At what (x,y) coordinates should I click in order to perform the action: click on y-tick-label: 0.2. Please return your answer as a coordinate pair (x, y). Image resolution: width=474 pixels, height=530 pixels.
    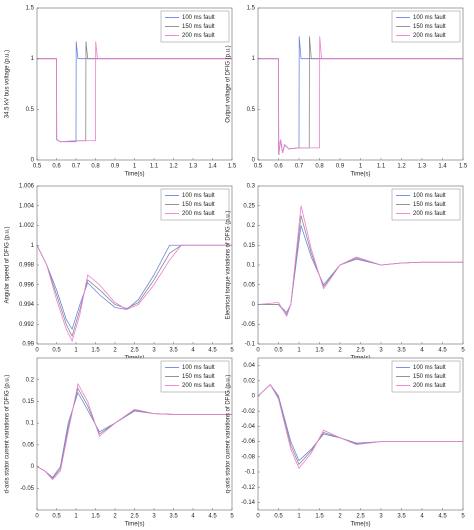
    Looking at the image, I should click on (30, 380).